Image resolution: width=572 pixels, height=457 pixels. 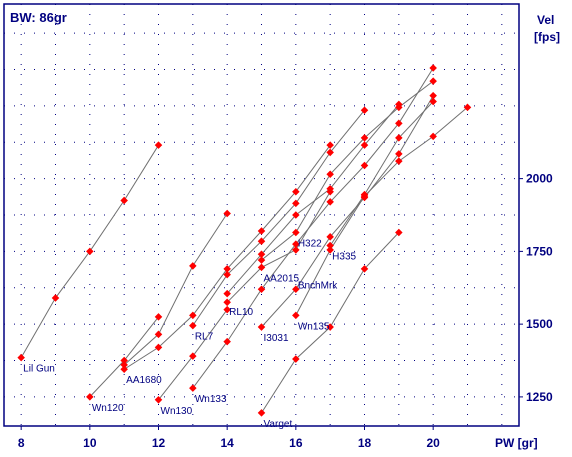 What do you see at coordinates (547, 37) in the screenshot?
I see `y-axis-label-unit: [fps]` at bounding box center [547, 37].